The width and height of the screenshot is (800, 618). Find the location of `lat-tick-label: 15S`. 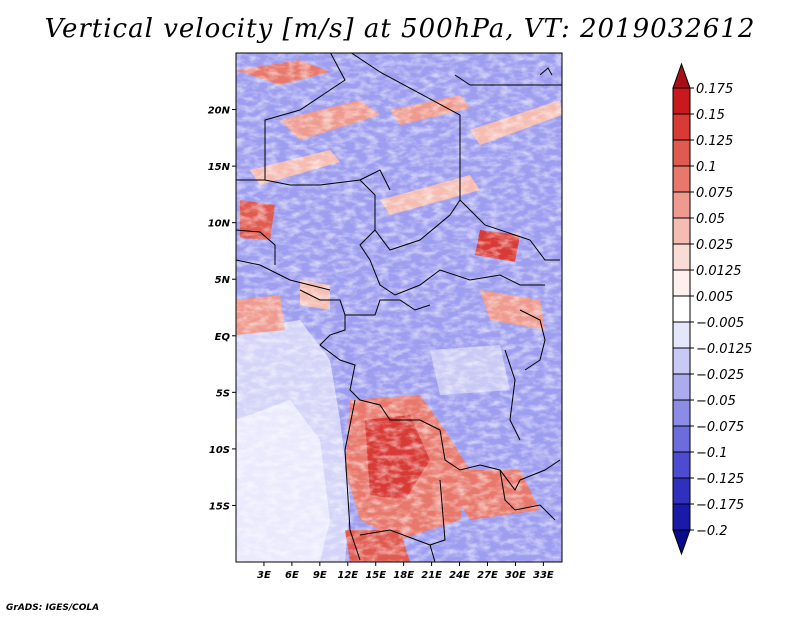

lat-tick-label: 15S is located at coordinates (219, 506).